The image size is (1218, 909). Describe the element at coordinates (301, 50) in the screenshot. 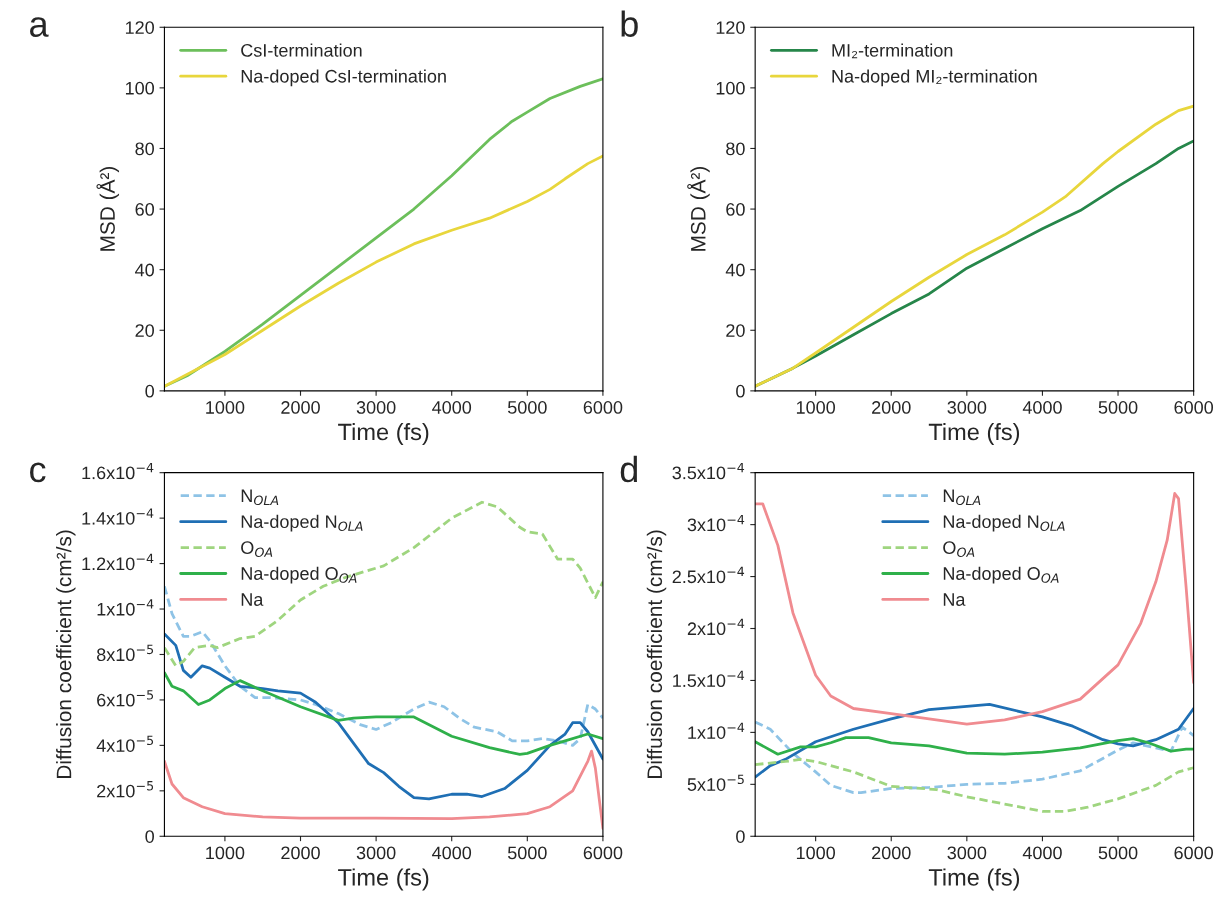

I see `legend-label: CsI-termination` at that location.